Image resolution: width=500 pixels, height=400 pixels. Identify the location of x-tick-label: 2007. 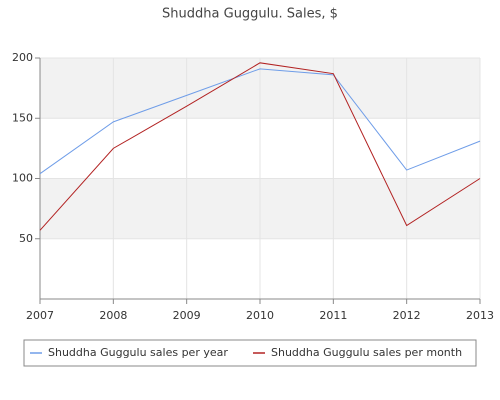
(40, 315).